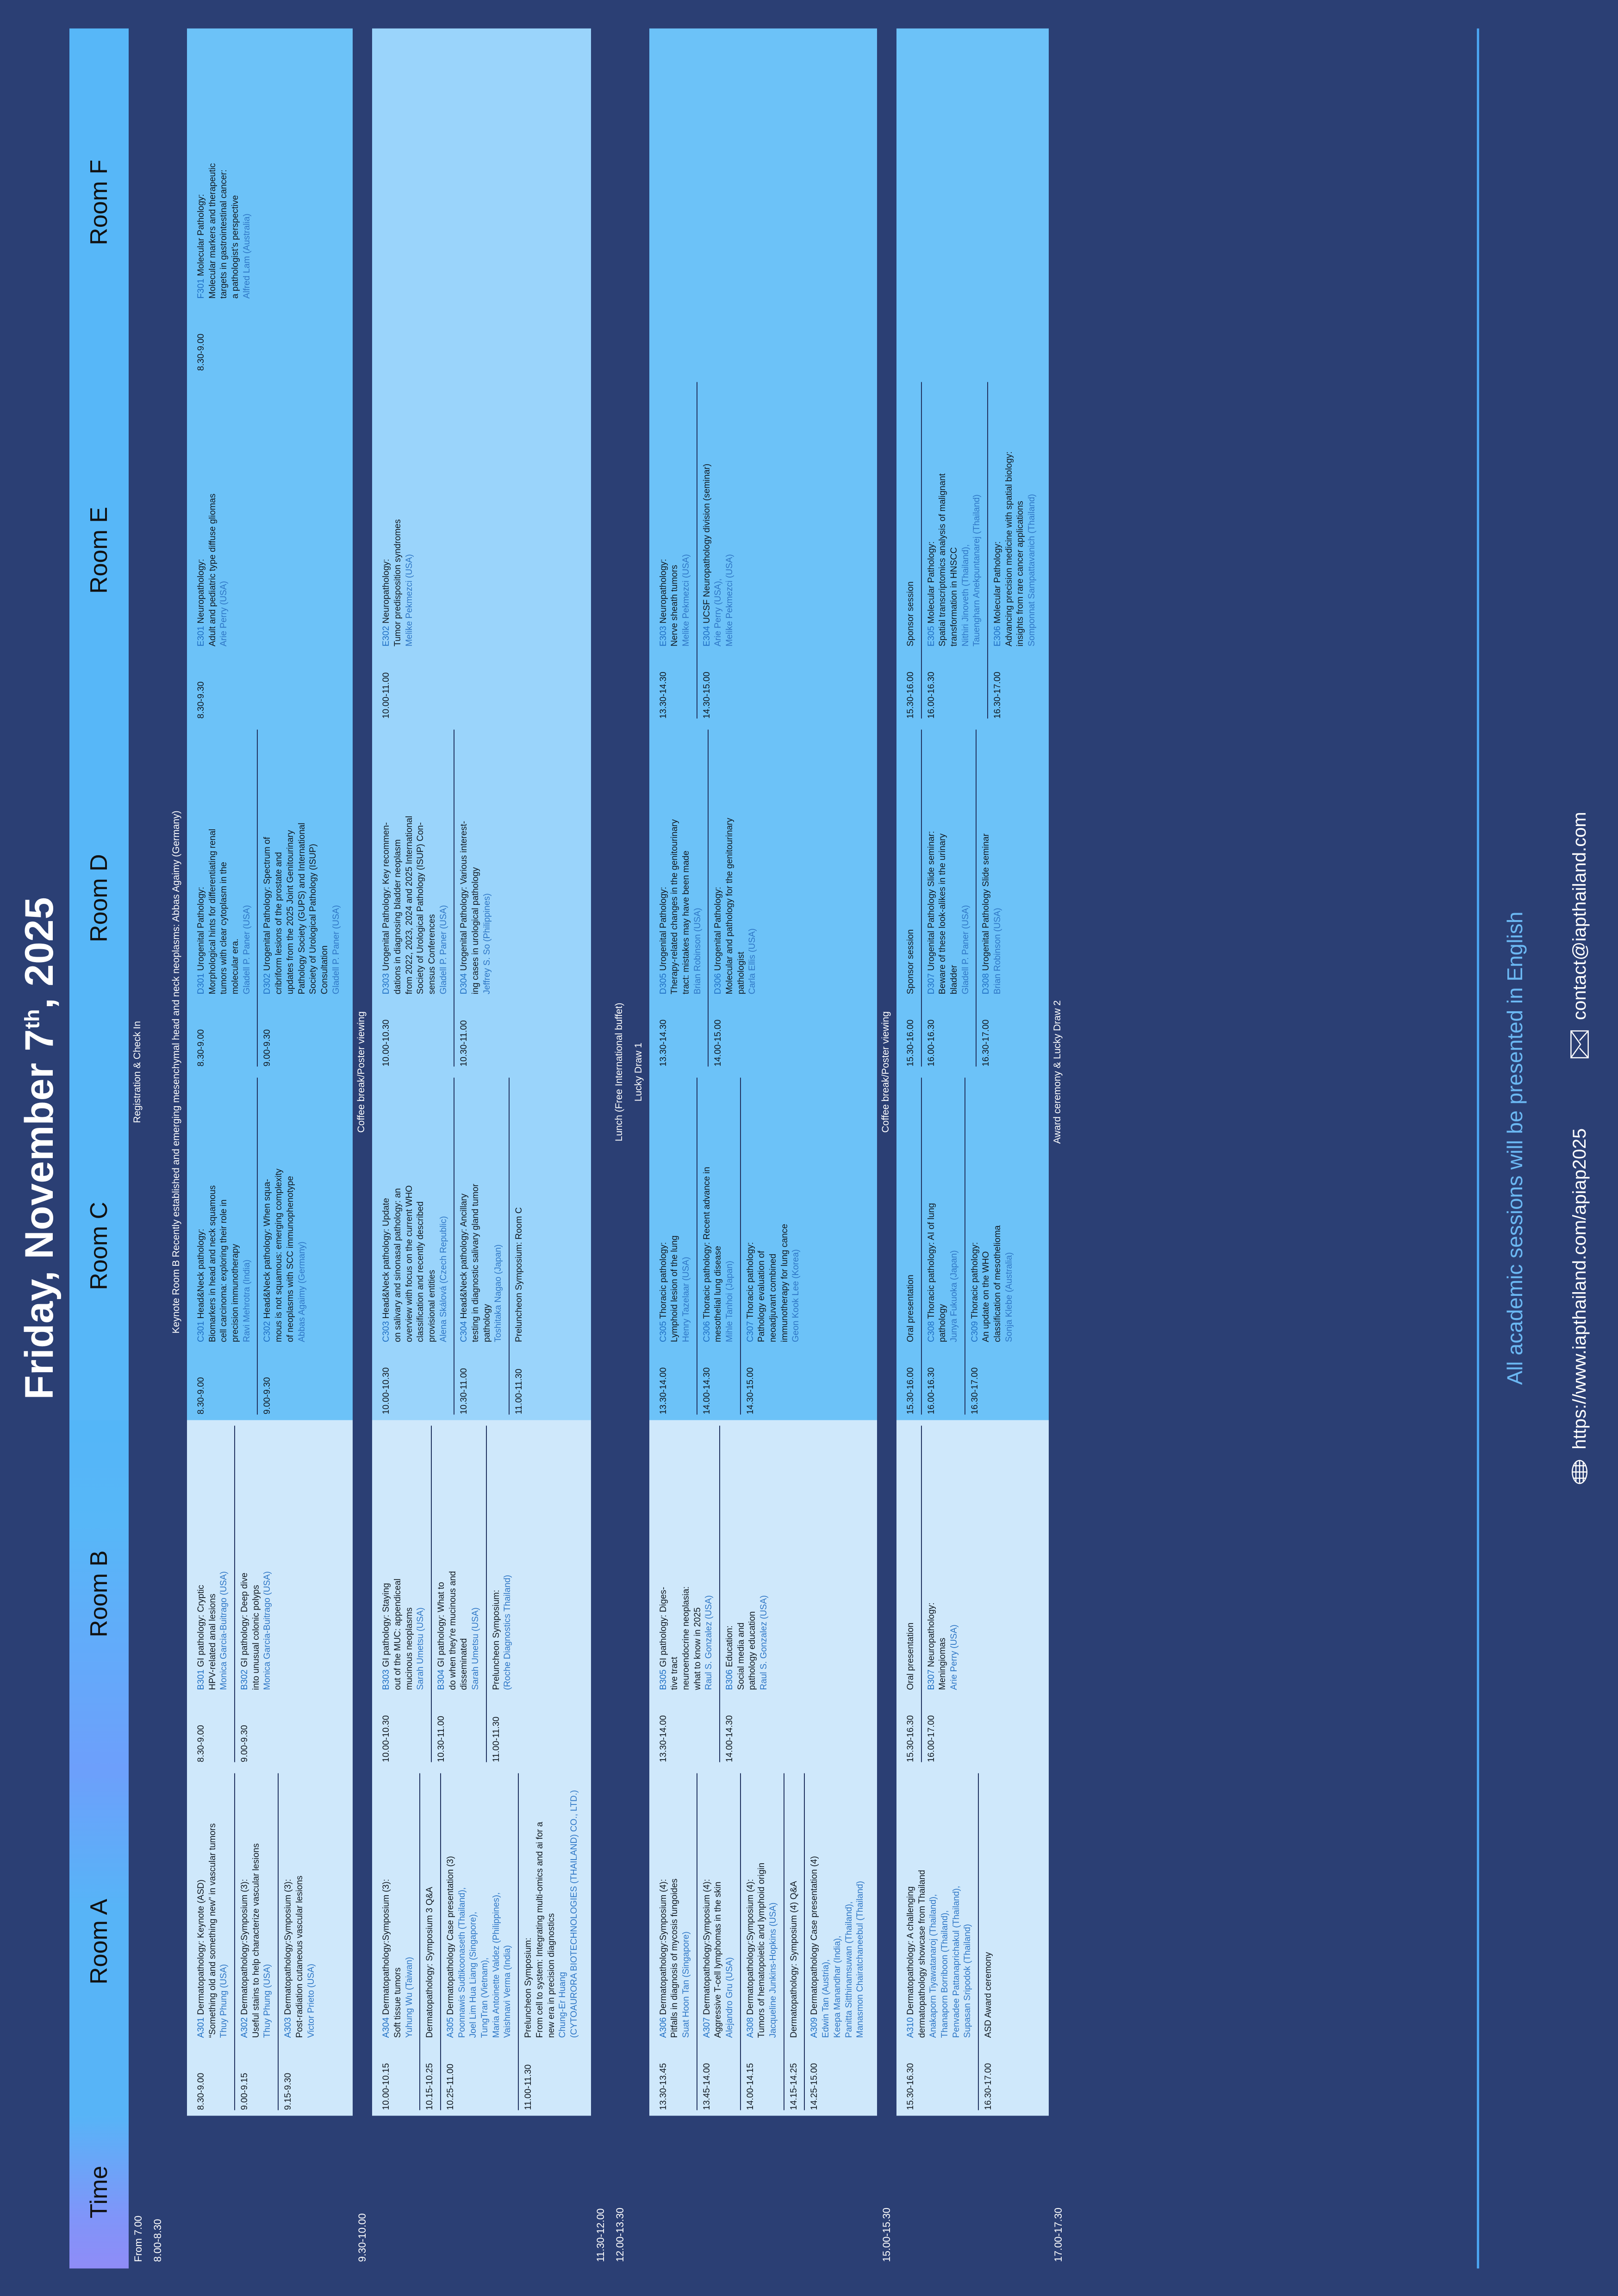  I want to click on session-item: 15.30-16.00 Oral presentation, so click(911, 1245).